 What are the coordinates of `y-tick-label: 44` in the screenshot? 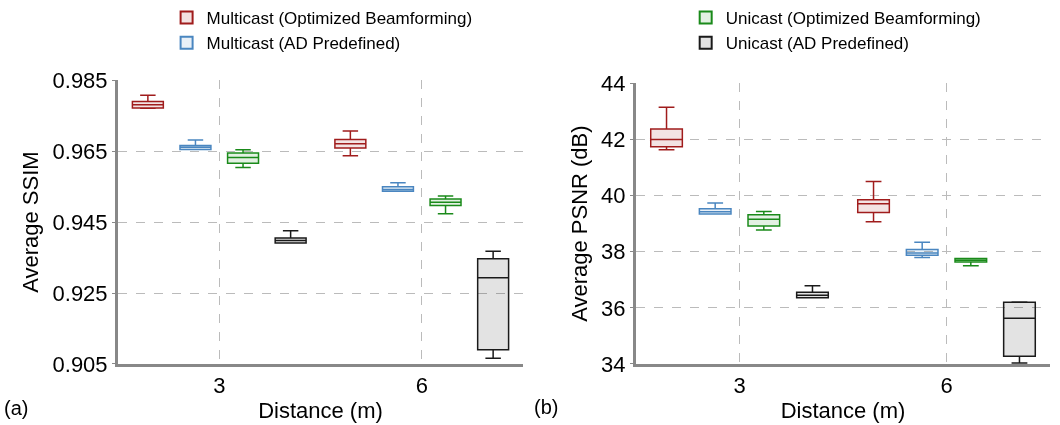 It's located at (613, 83).